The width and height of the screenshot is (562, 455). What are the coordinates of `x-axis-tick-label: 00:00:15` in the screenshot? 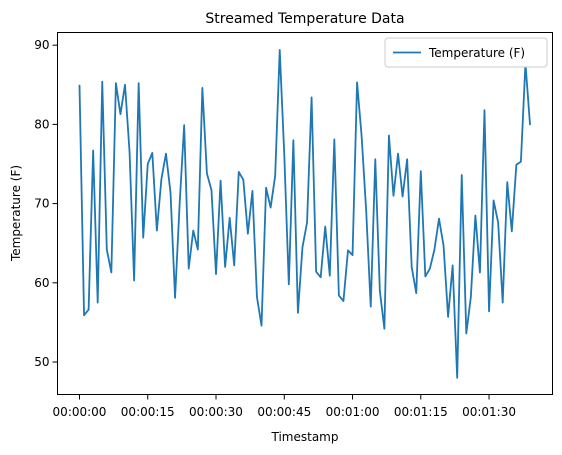 It's located at (148, 412).